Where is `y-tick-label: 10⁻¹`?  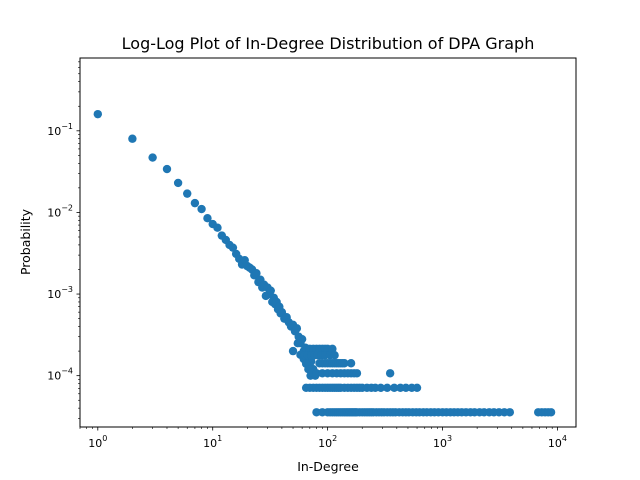
y-tick-label: 10⁻¹ is located at coordinates (60, 130).